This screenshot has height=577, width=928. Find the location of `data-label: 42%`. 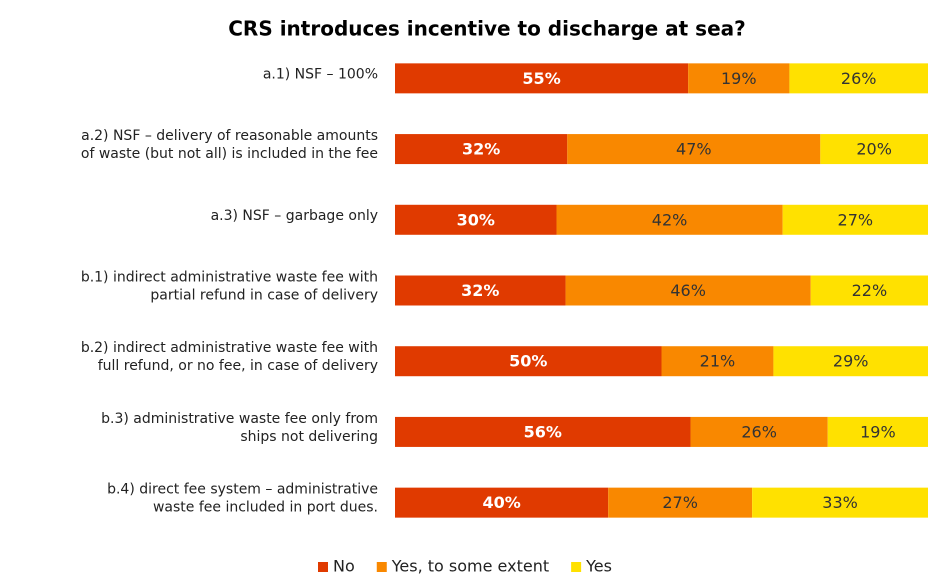

data-label: 42% is located at coordinates (670, 219).